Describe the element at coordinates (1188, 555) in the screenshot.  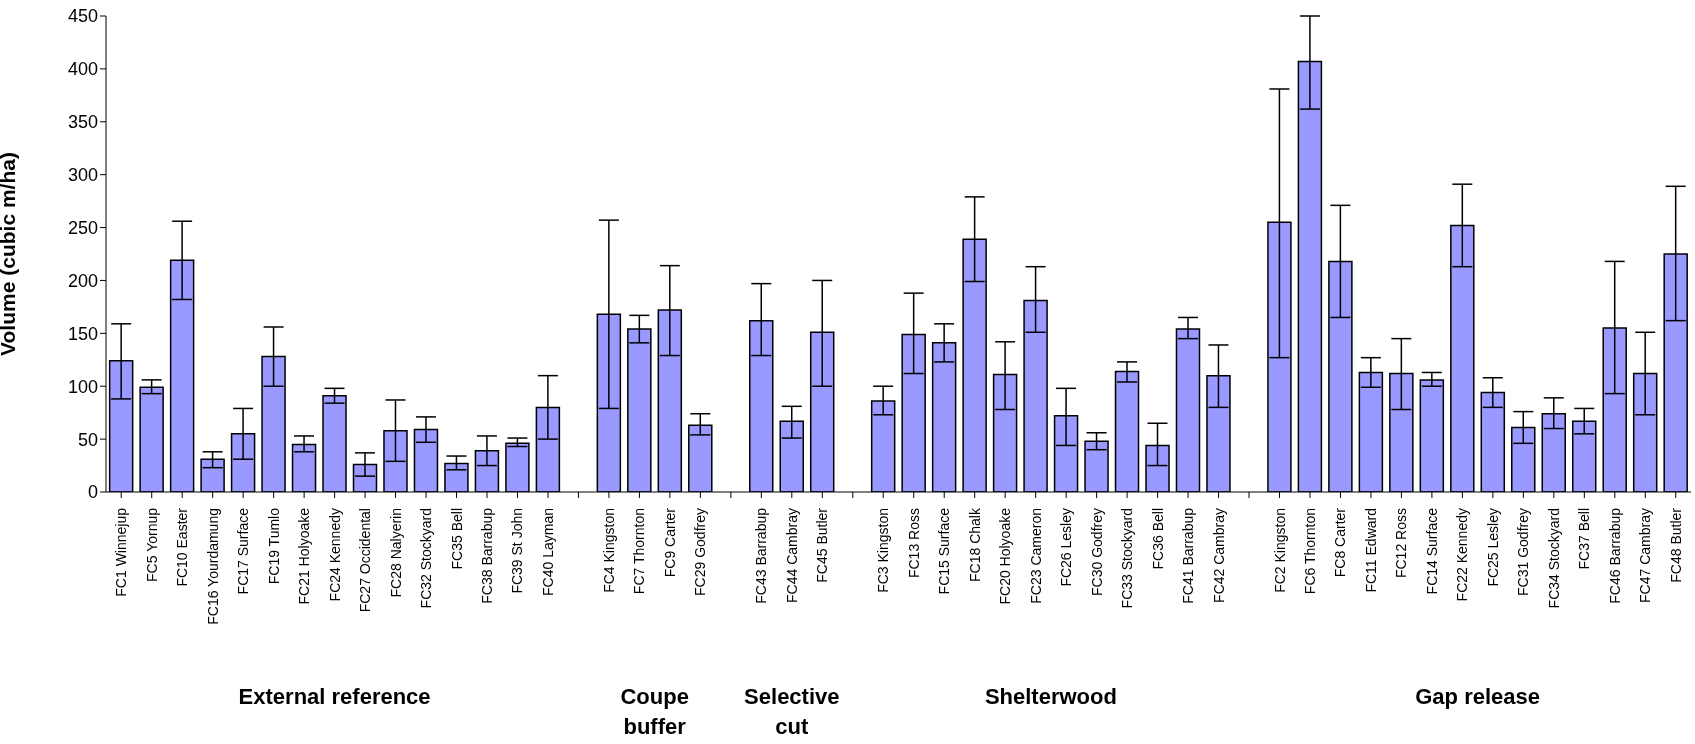
I see `x-tick-label: FC41 Barrabup` at that location.